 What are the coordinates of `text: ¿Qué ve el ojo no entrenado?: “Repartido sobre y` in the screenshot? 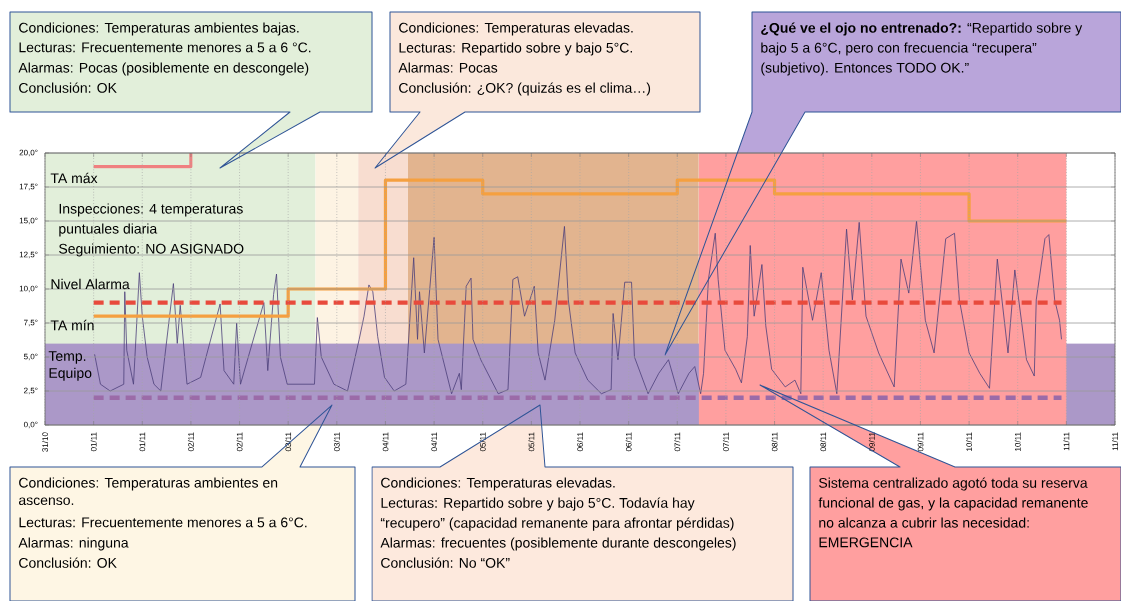 It's located at (922, 29).